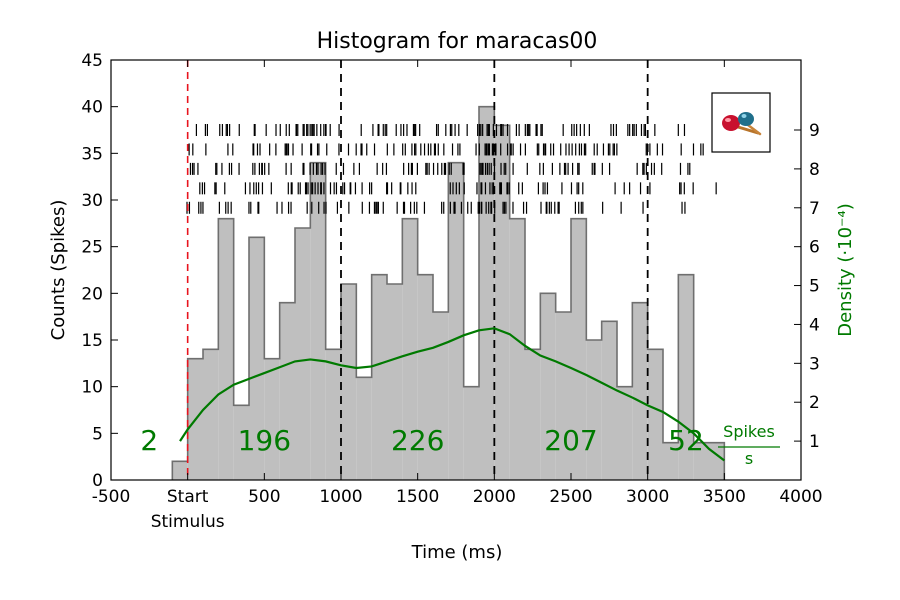 This screenshot has width=900, height=600. Describe the element at coordinates (749, 431) in the screenshot. I see `unit-numerator: Spikes` at that location.